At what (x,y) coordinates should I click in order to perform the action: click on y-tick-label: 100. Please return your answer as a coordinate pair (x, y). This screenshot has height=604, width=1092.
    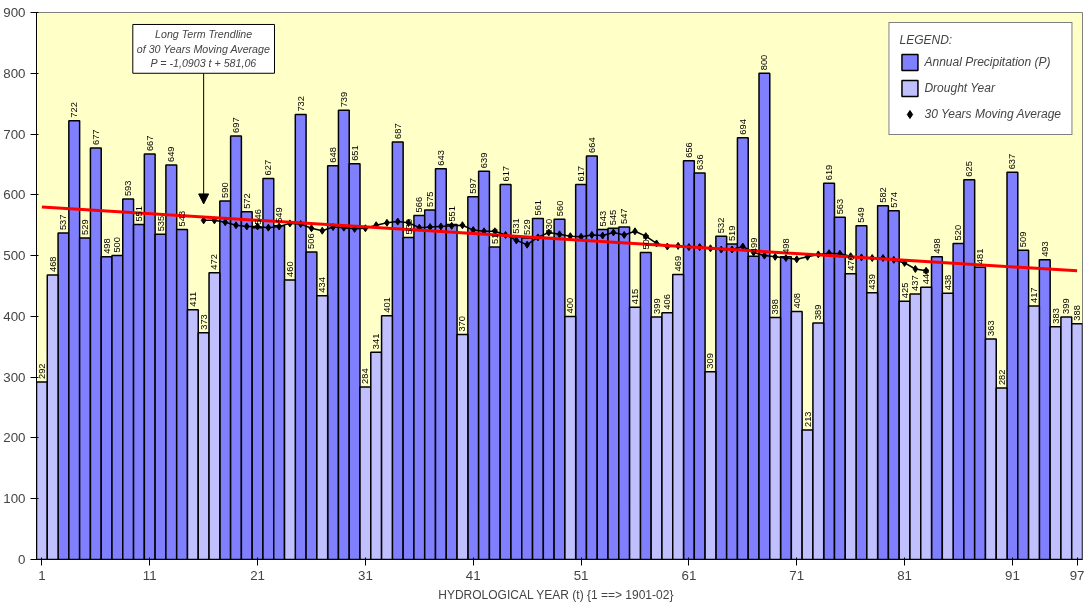
    Looking at the image, I should click on (14, 499).